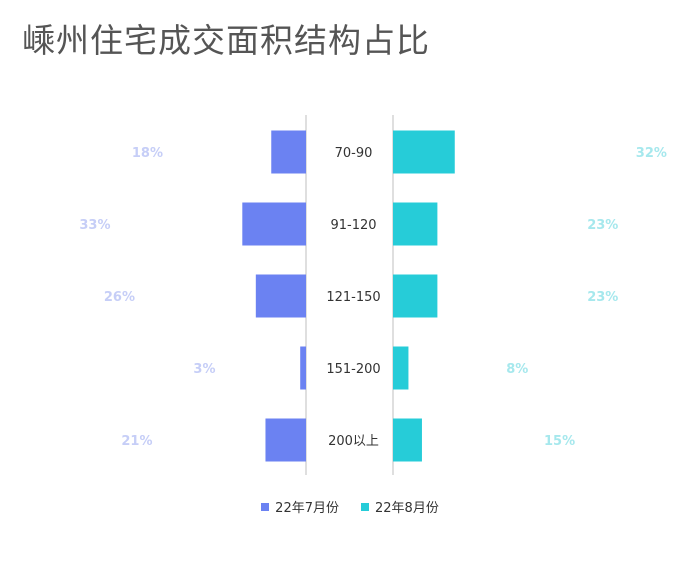  Describe the element at coordinates (136, 441) in the screenshot. I see `value-label-july: 21%` at that location.